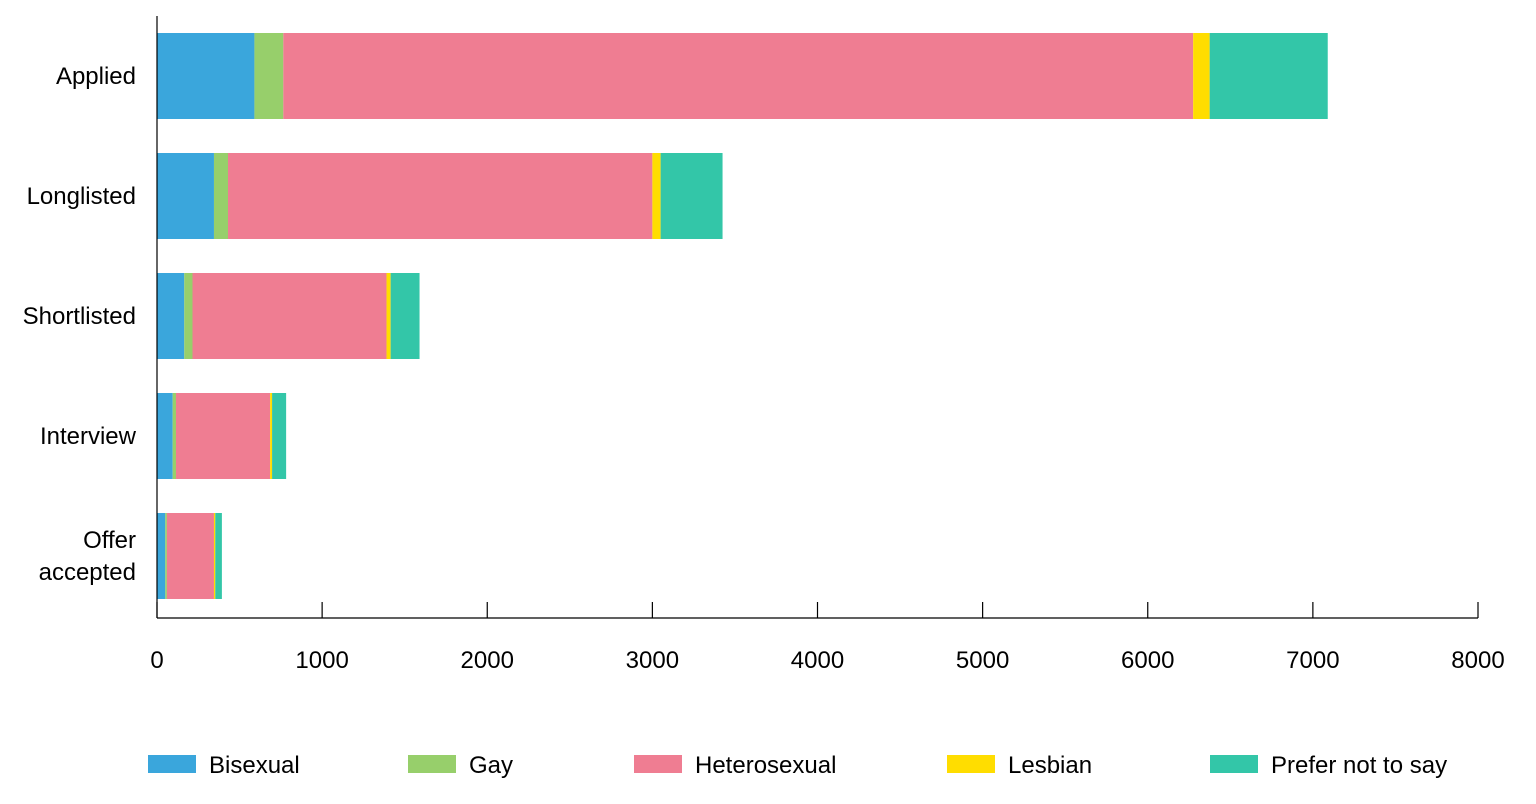 The image size is (1536, 804). What do you see at coordinates (658, 764) in the screenshot?
I see `legend-swatch-heterosexual` at bounding box center [658, 764].